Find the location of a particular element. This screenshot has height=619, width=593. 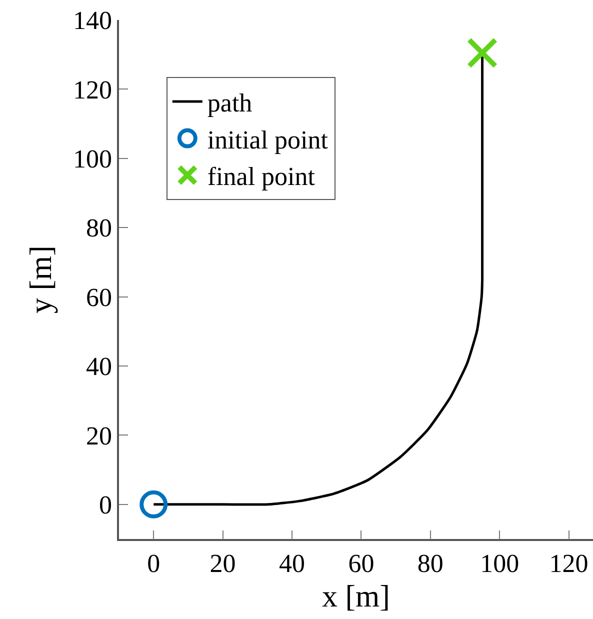

legend-label: final point is located at coordinates (261, 177).